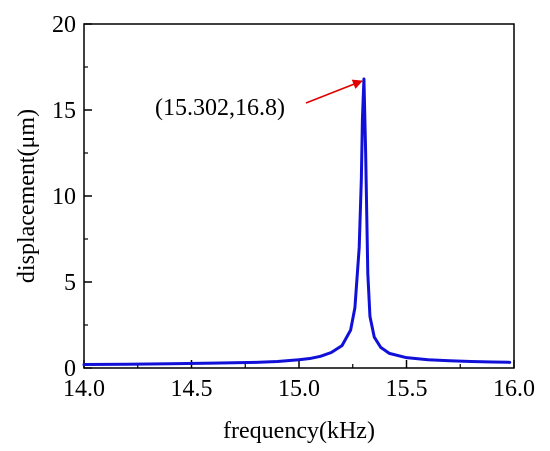 Image resolution: width=550 pixels, height=451 pixels. What do you see at coordinates (334, 91) in the screenshot?
I see `annotation-arrow` at bounding box center [334, 91].